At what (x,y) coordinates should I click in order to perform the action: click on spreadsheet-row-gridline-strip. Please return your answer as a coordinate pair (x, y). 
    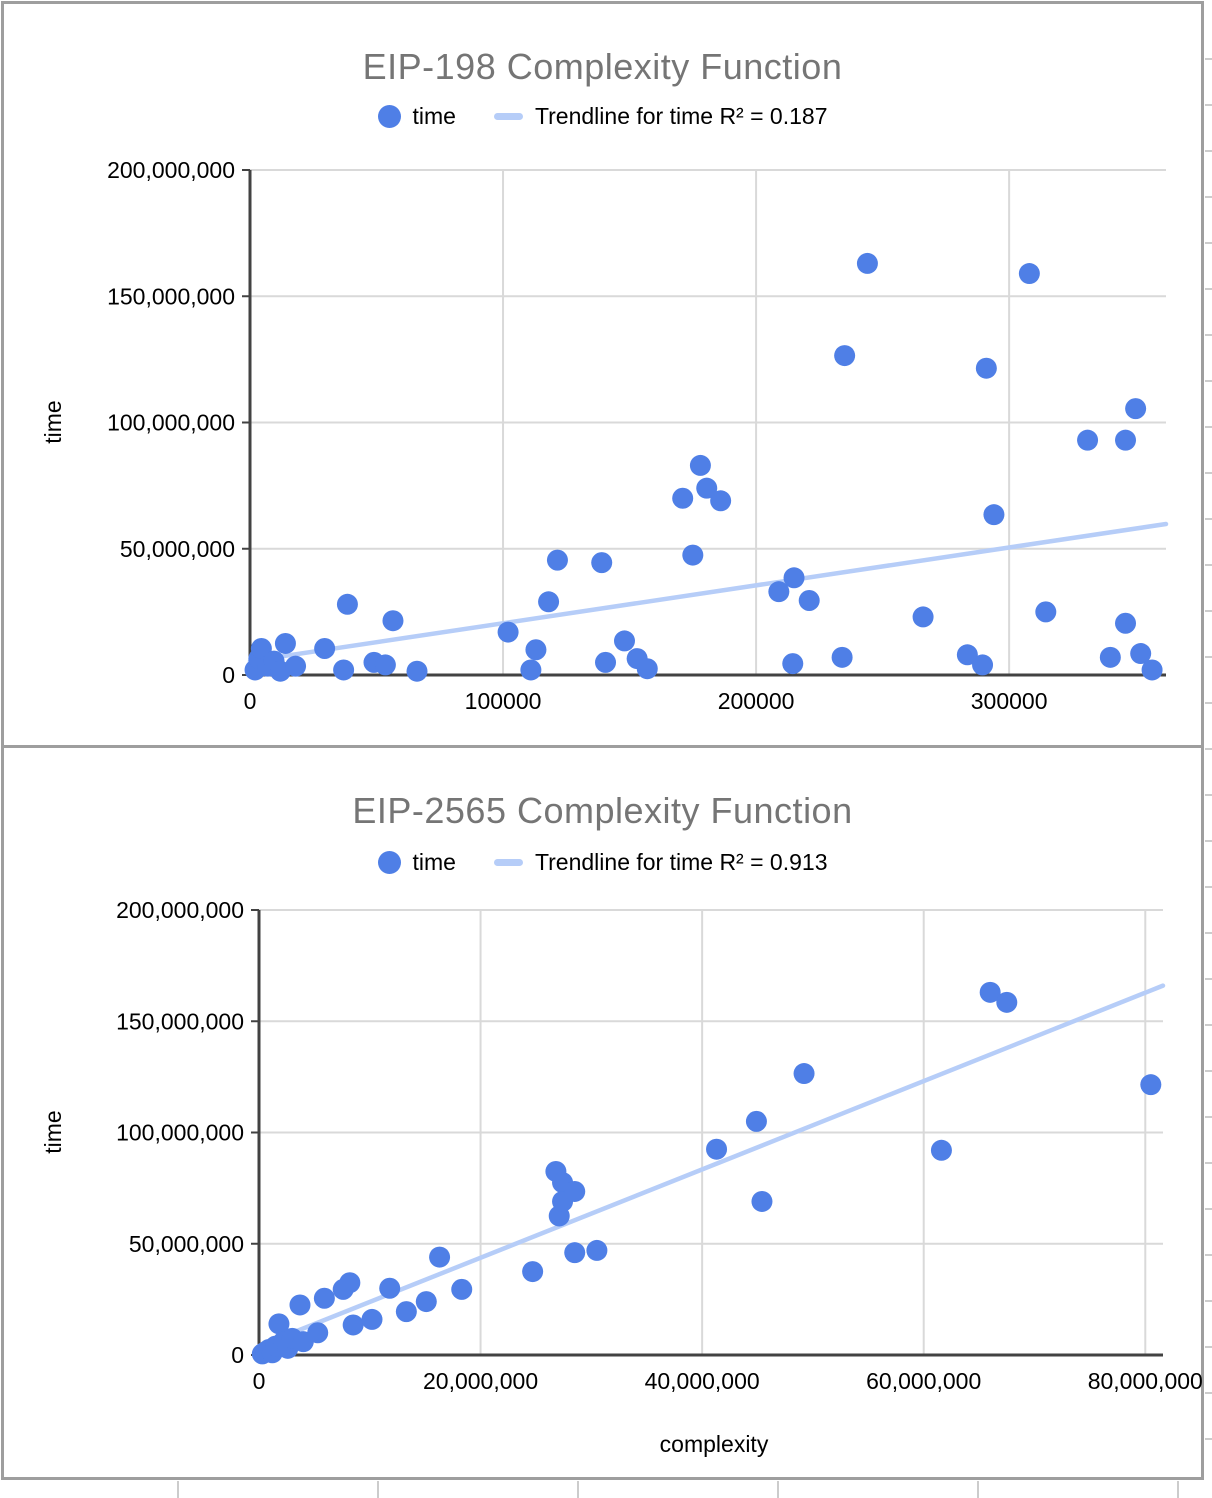
    Looking at the image, I should click on (1208, 749).